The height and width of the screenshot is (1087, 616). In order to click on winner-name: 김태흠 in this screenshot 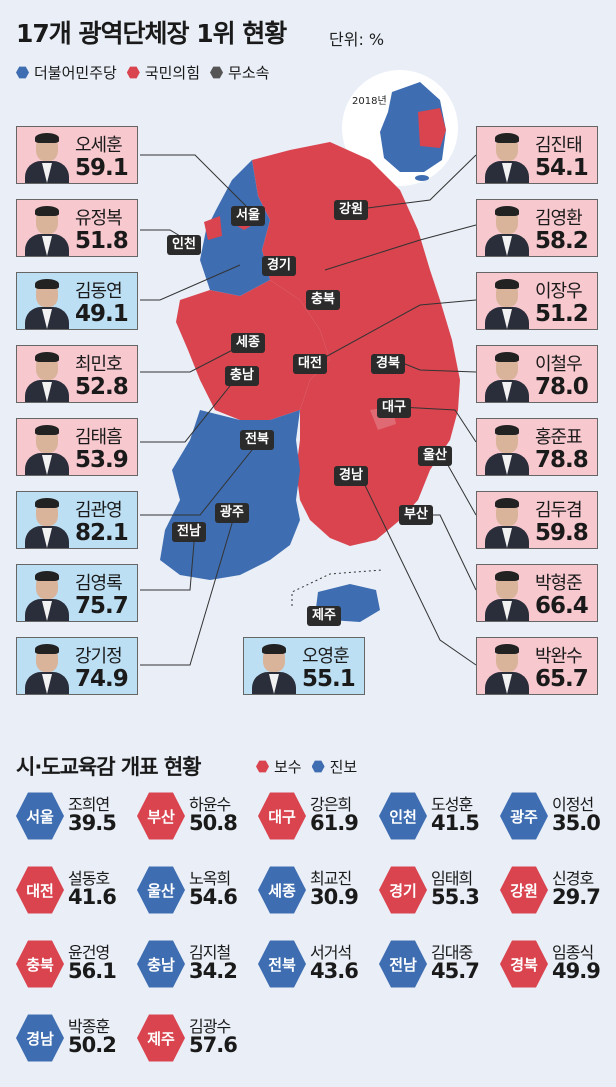, I will do `click(99, 437)`.